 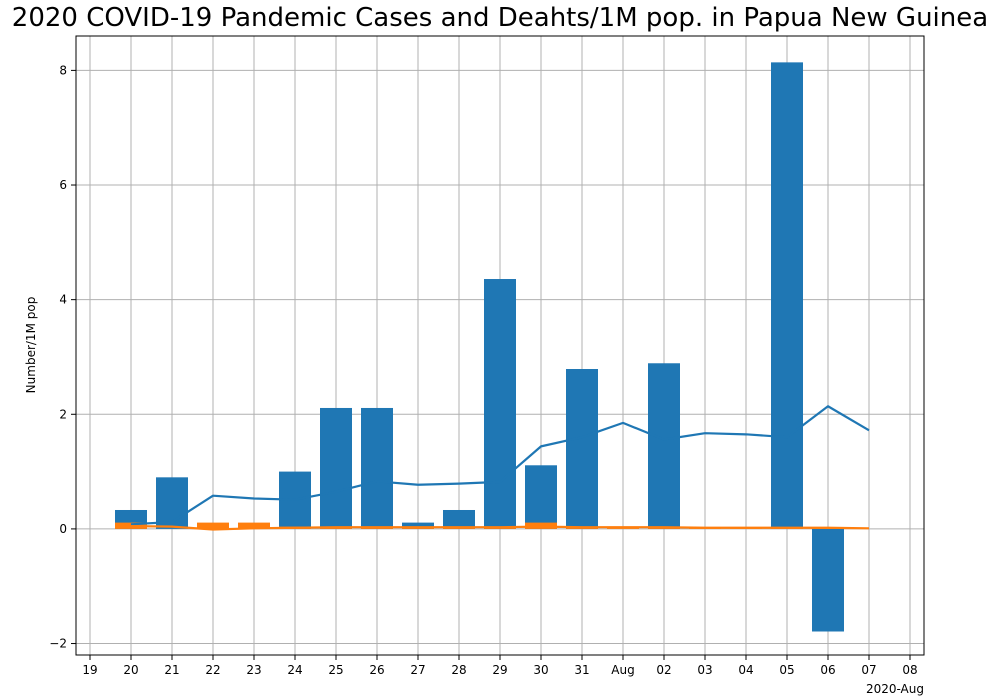 I want to click on y-tick-label: 8, so click(x=63, y=70).